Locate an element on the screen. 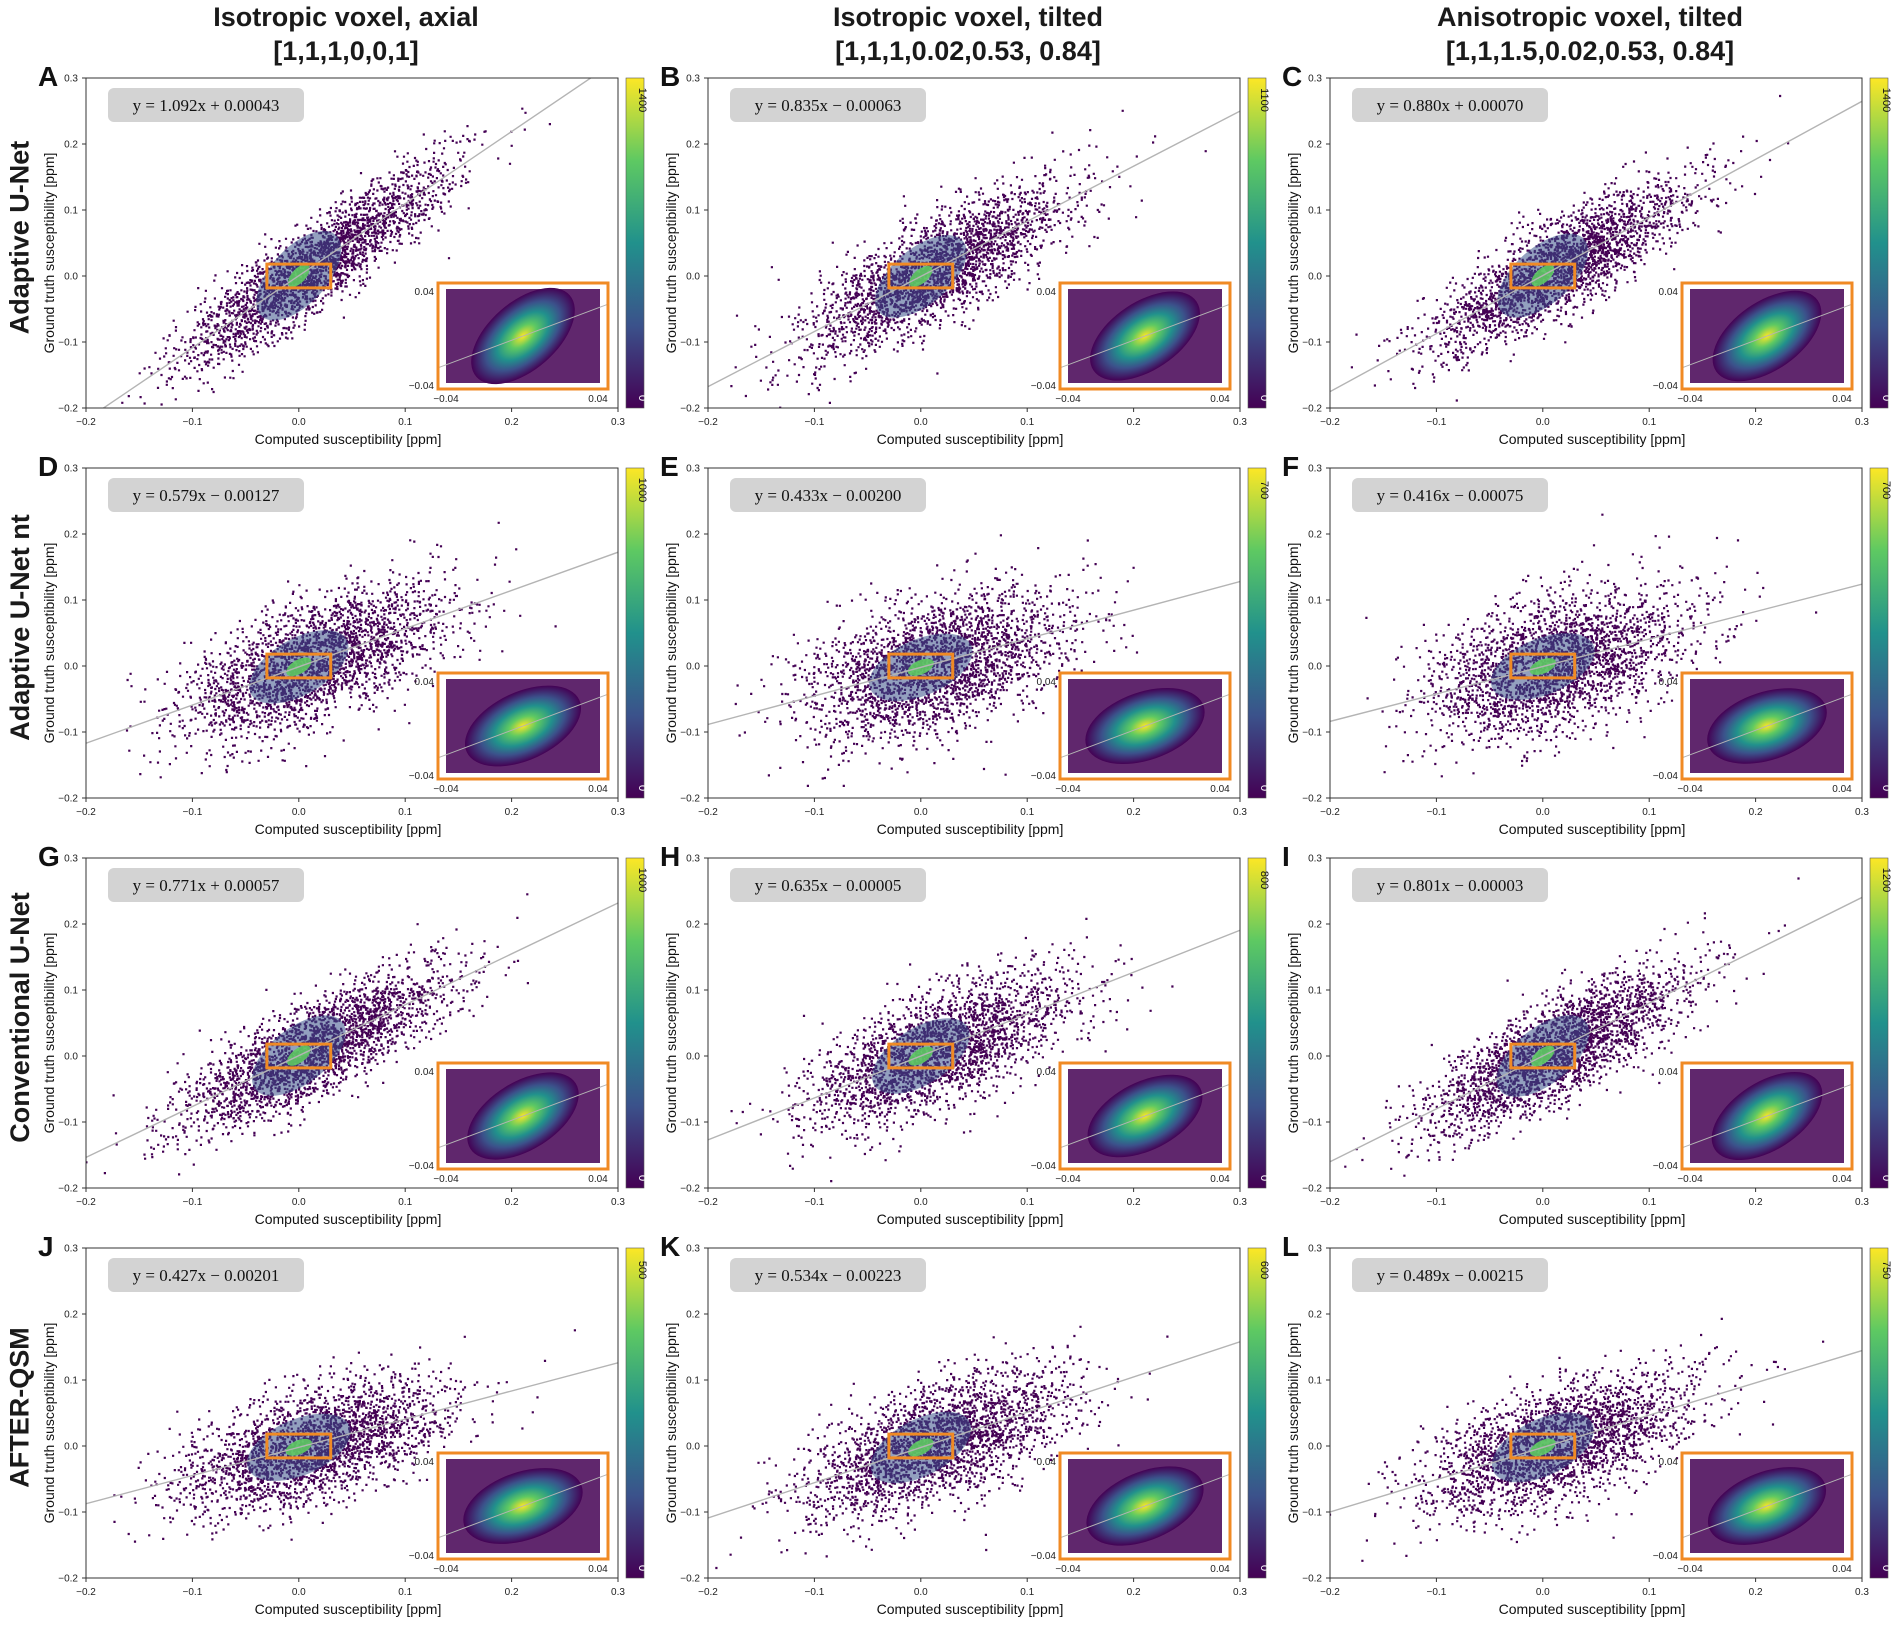 This screenshot has width=1902, height=1644. regression-equation: y = 0.433x − 0.00200 is located at coordinates (828, 495).